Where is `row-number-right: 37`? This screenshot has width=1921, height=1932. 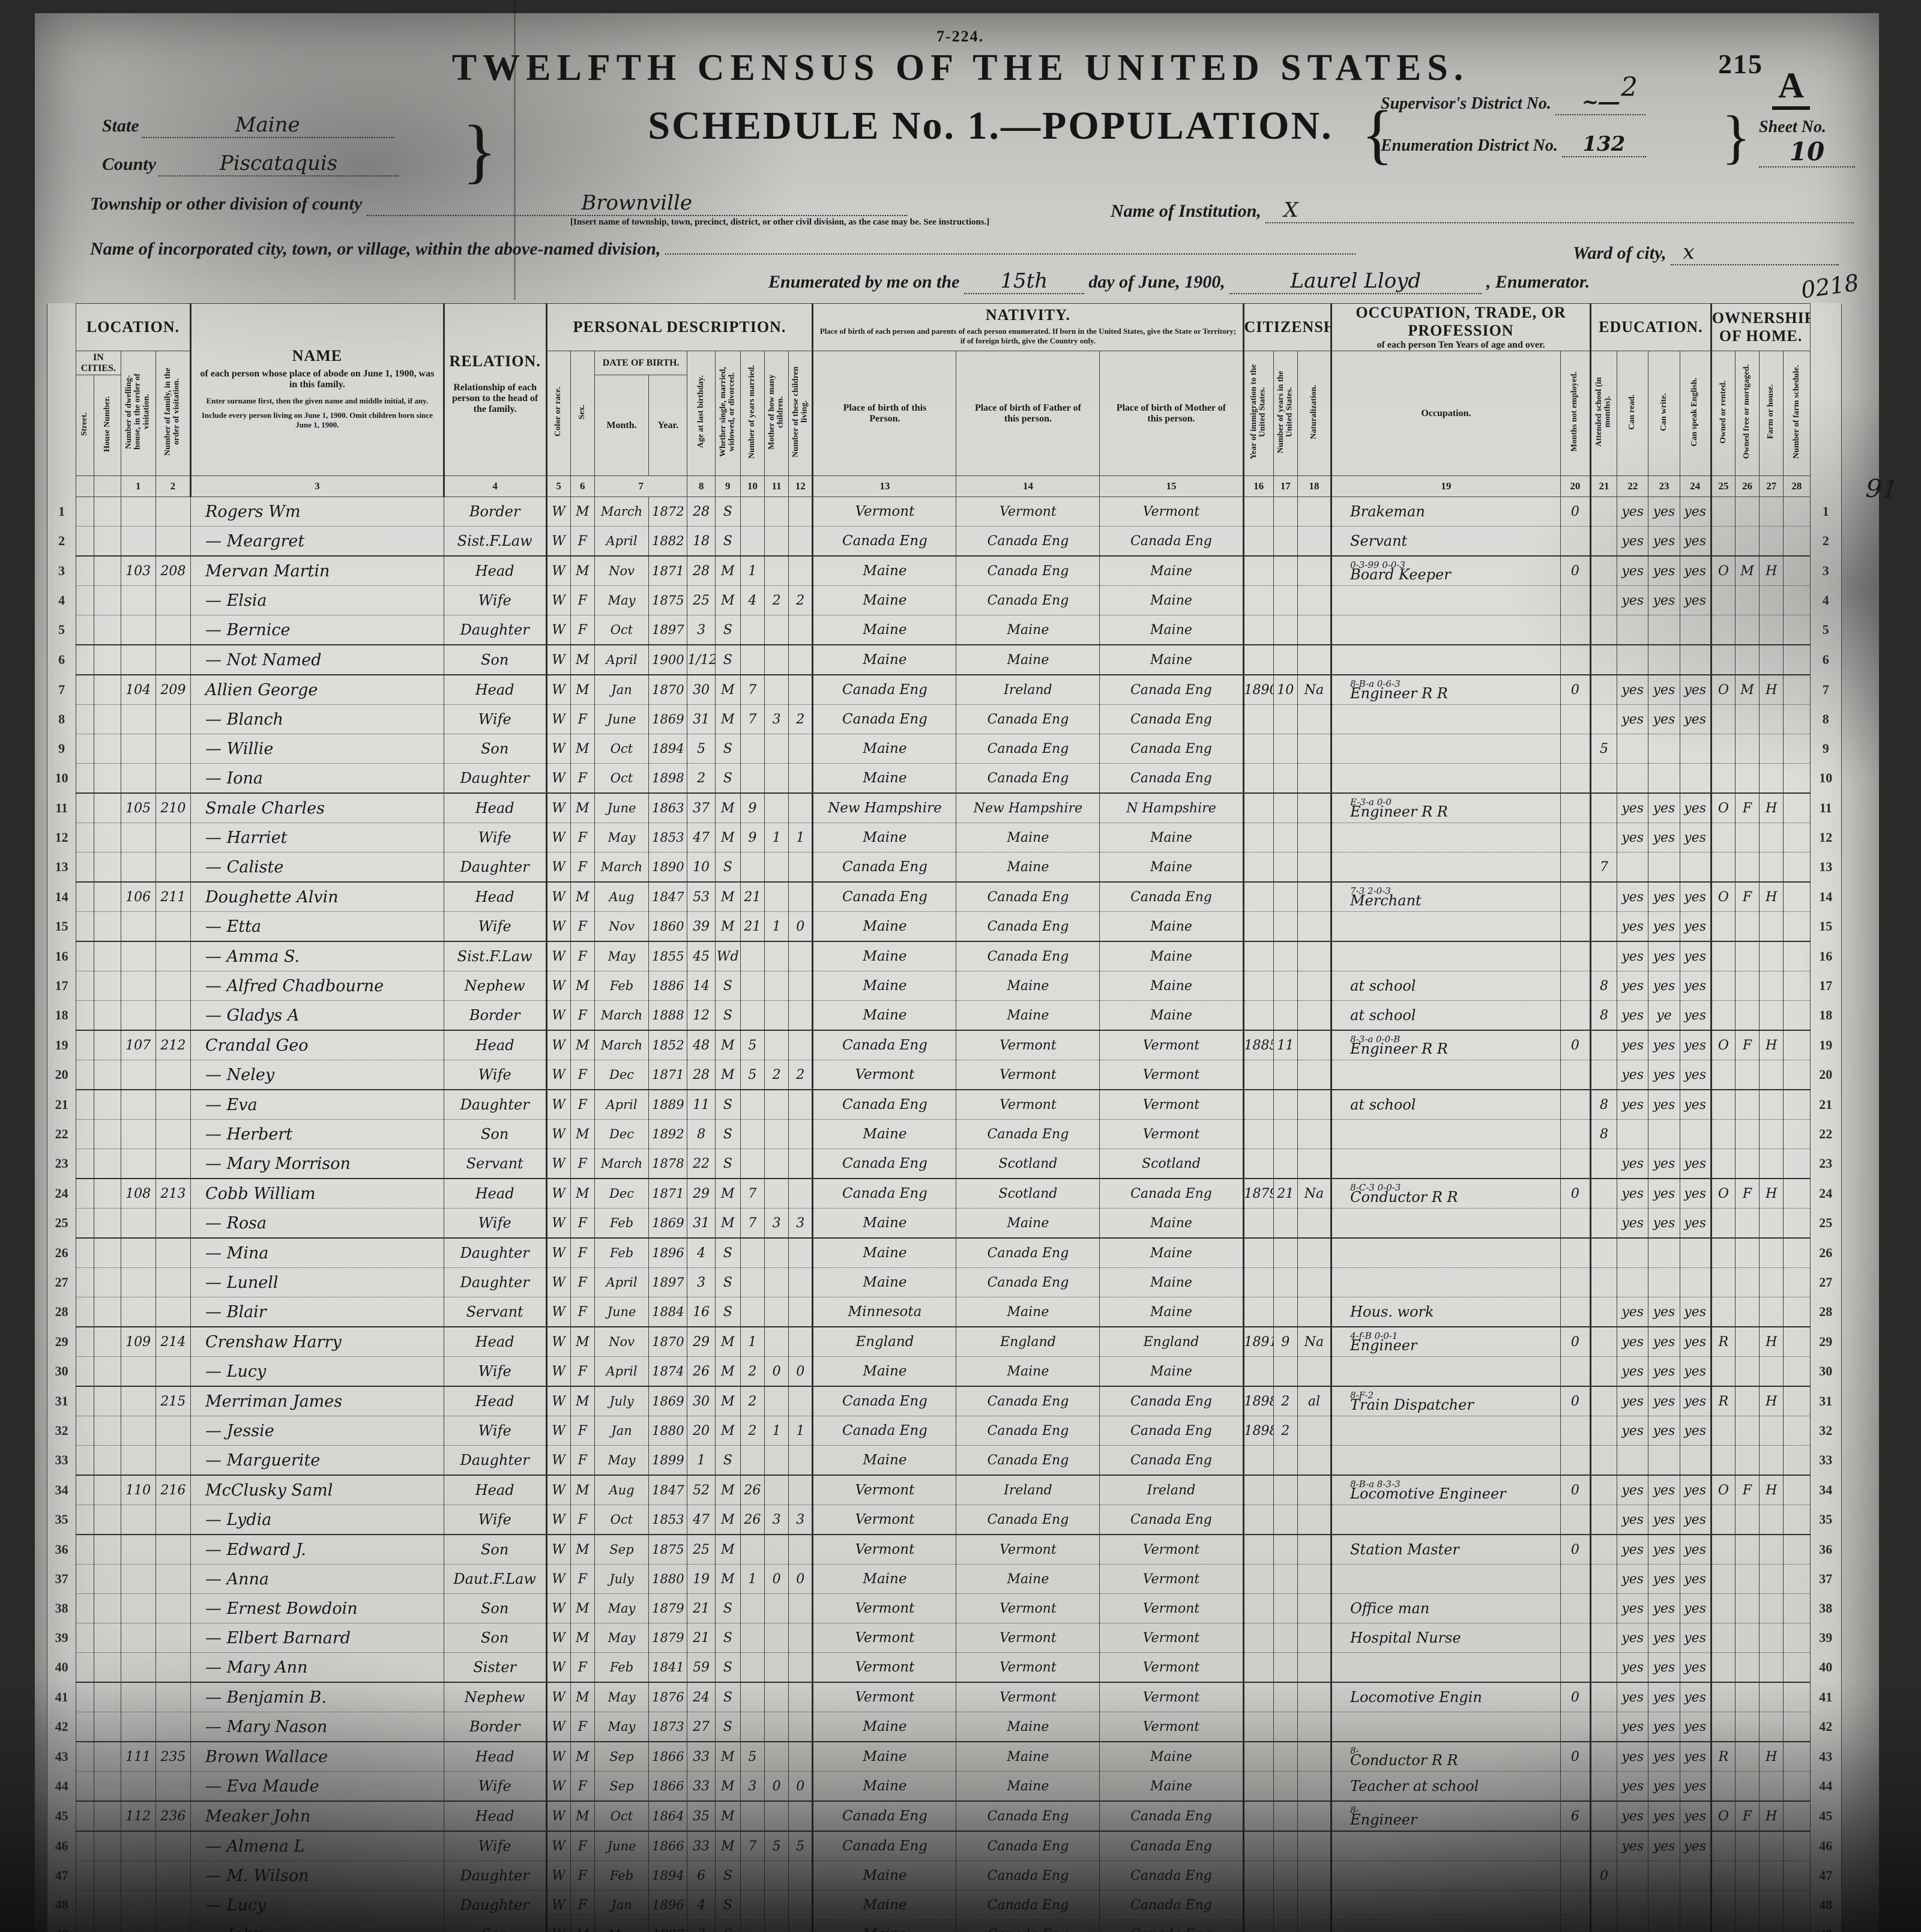 row-number-right: 37 is located at coordinates (1825, 1579).